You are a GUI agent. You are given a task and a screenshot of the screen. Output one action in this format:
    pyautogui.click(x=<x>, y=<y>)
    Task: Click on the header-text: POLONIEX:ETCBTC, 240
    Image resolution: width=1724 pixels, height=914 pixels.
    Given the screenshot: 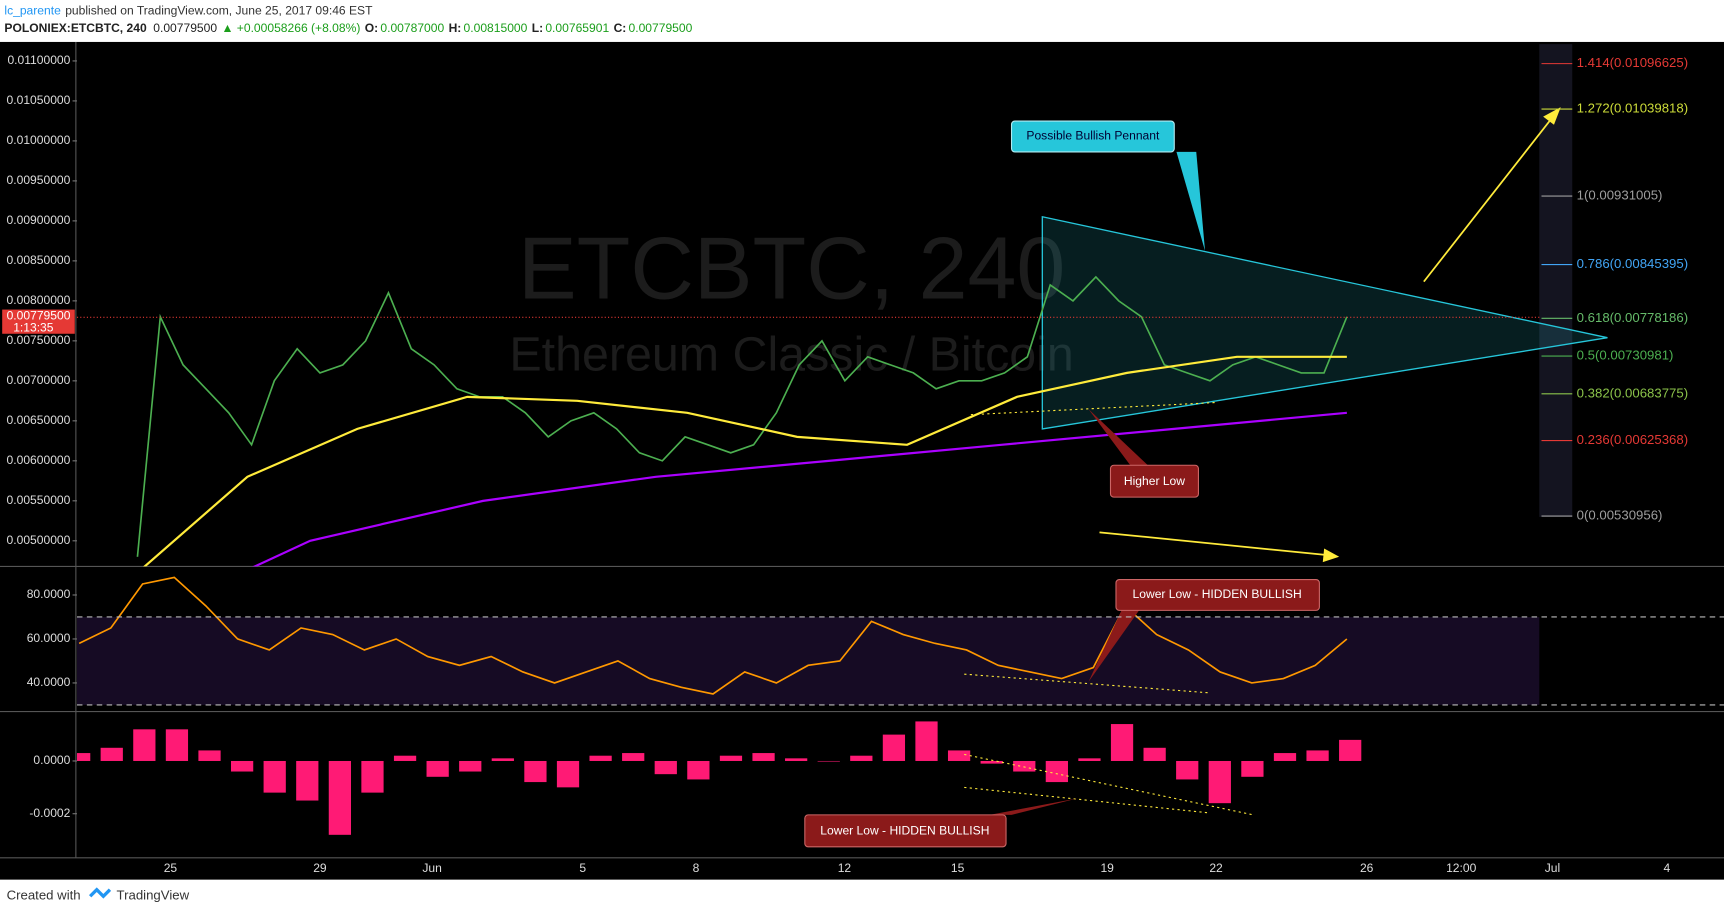 What is the action you would take?
    pyautogui.click(x=75, y=28)
    